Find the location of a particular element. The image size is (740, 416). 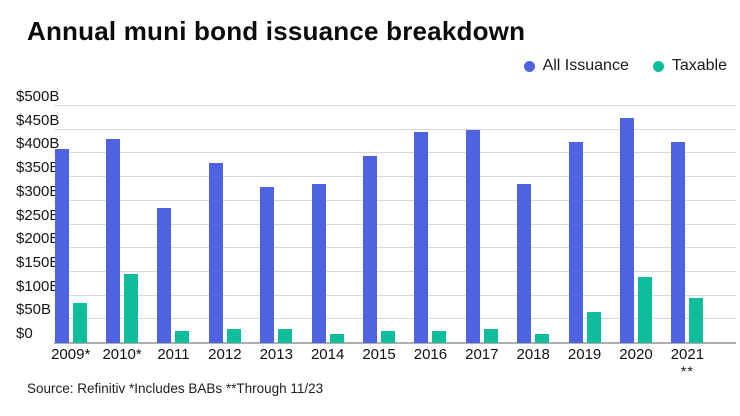

legend-item-taxable: Taxable is located at coordinates (689, 66).